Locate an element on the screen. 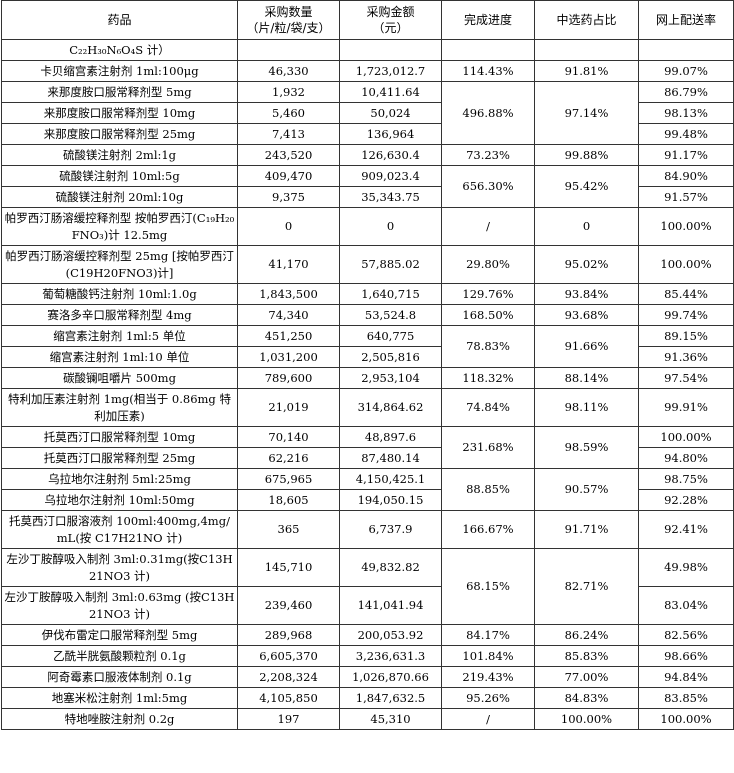 This screenshot has width=734, height=773. cell-rate: 94.80% is located at coordinates (686, 458).